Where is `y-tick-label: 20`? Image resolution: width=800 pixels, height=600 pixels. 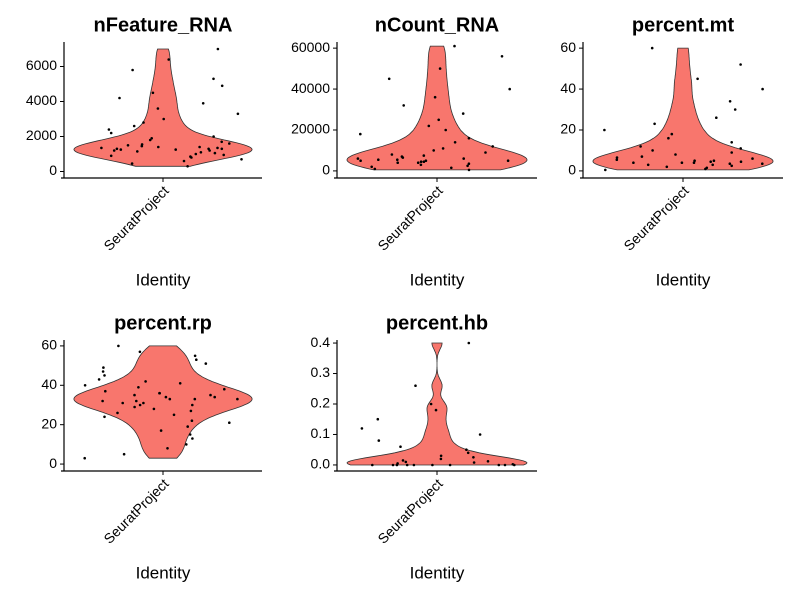
y-tick-label: 20 is located at coordinates (49, 423).